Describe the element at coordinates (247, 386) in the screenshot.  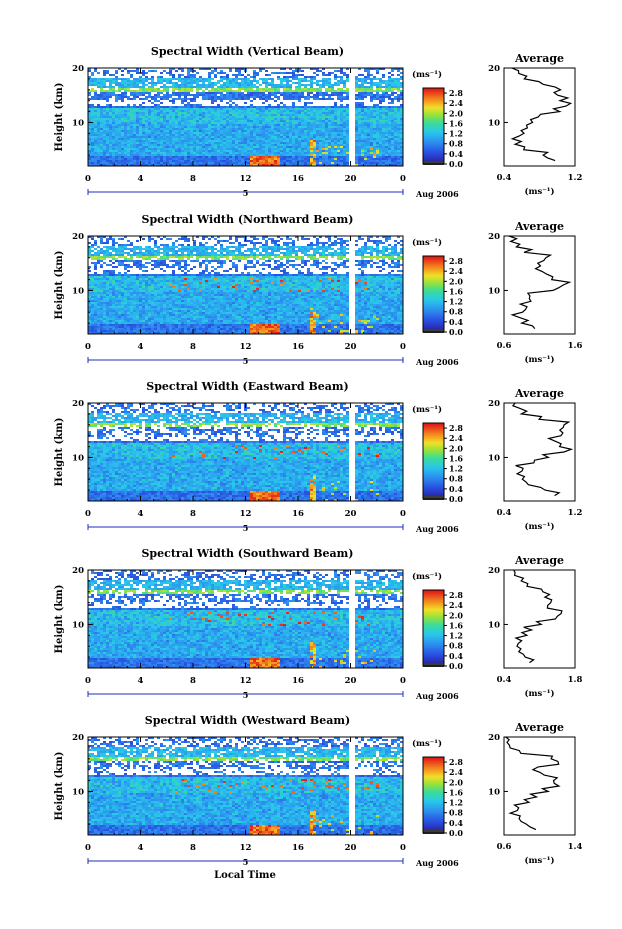
I see `panel-title: Spectral Width (Eastward Beam)` at that location.